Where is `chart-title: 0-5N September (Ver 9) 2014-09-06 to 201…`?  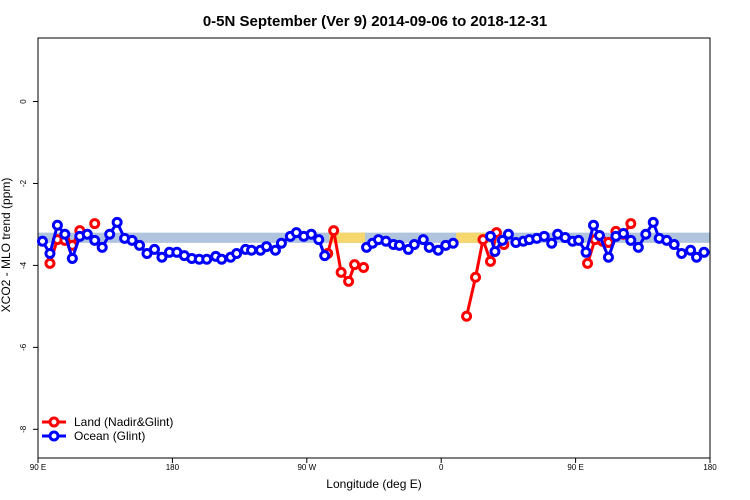
chart-title: 0-5N September (Ver 9) 2014-09-06 to 201… is located at coordinates (375, 21).